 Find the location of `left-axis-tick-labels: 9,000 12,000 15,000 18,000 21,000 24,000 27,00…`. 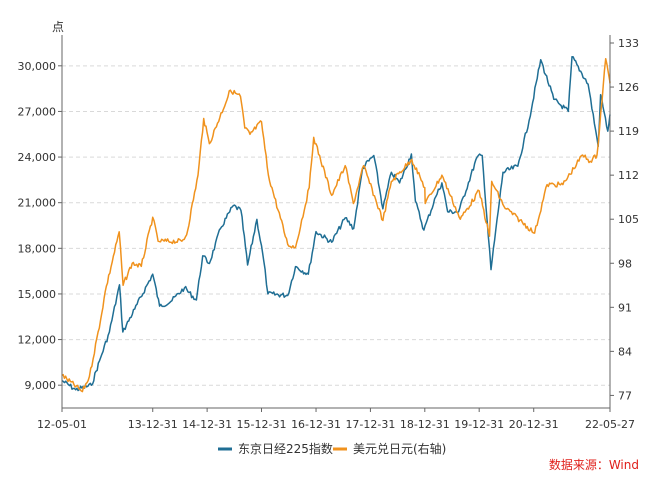

left-axis-tick-labels: 9,000 12,000 15,000 18,000 21,000 24,000 27,00… is located at coordinates (40, 226).